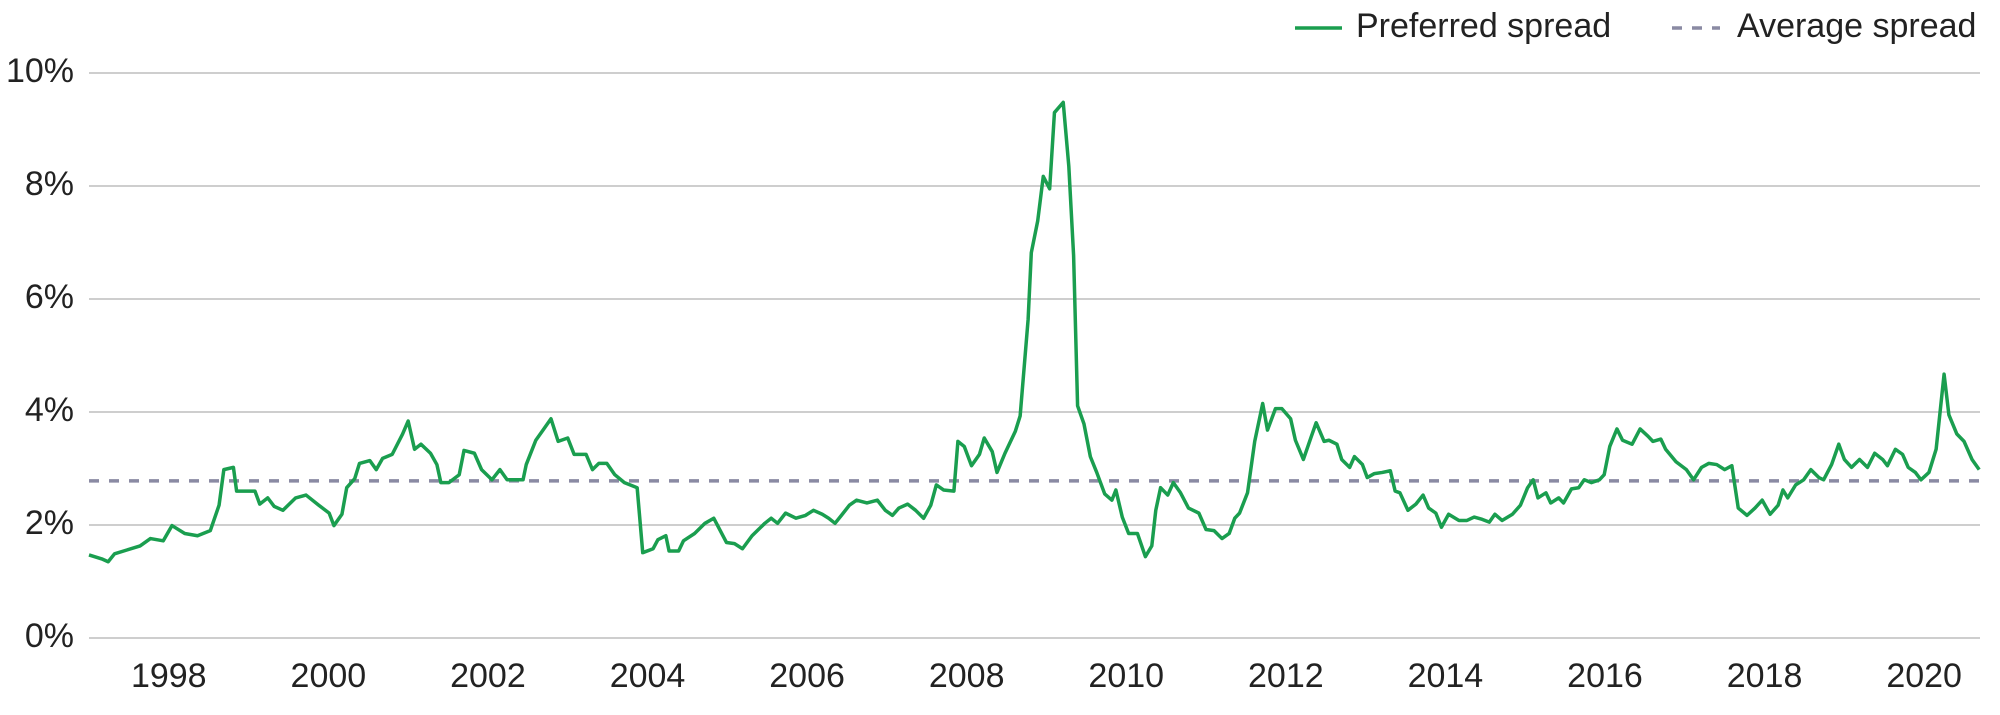  Describe the element at coordinates (648, 676) in the screenshot. I see `x-tick-label: 2004` at that location.